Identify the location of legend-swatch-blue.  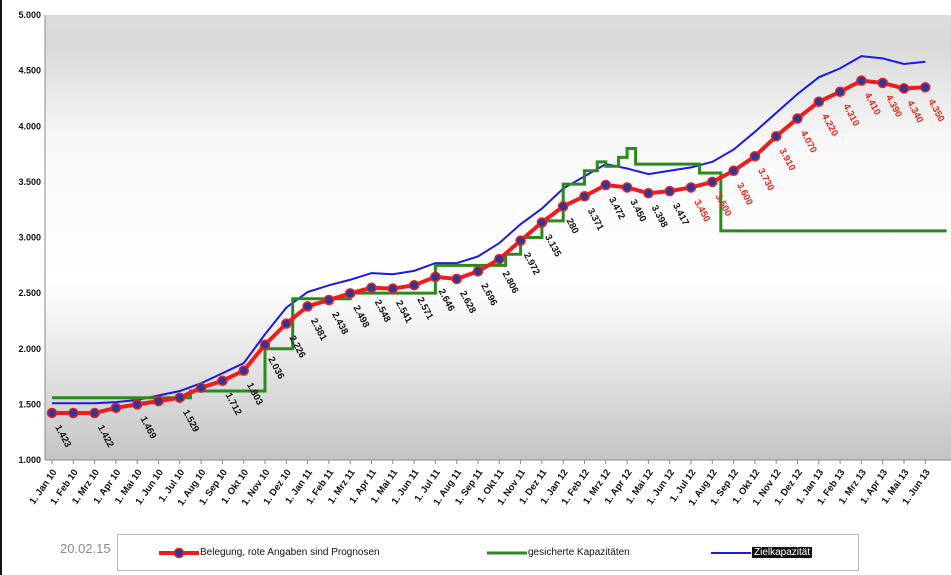
(731, 552).